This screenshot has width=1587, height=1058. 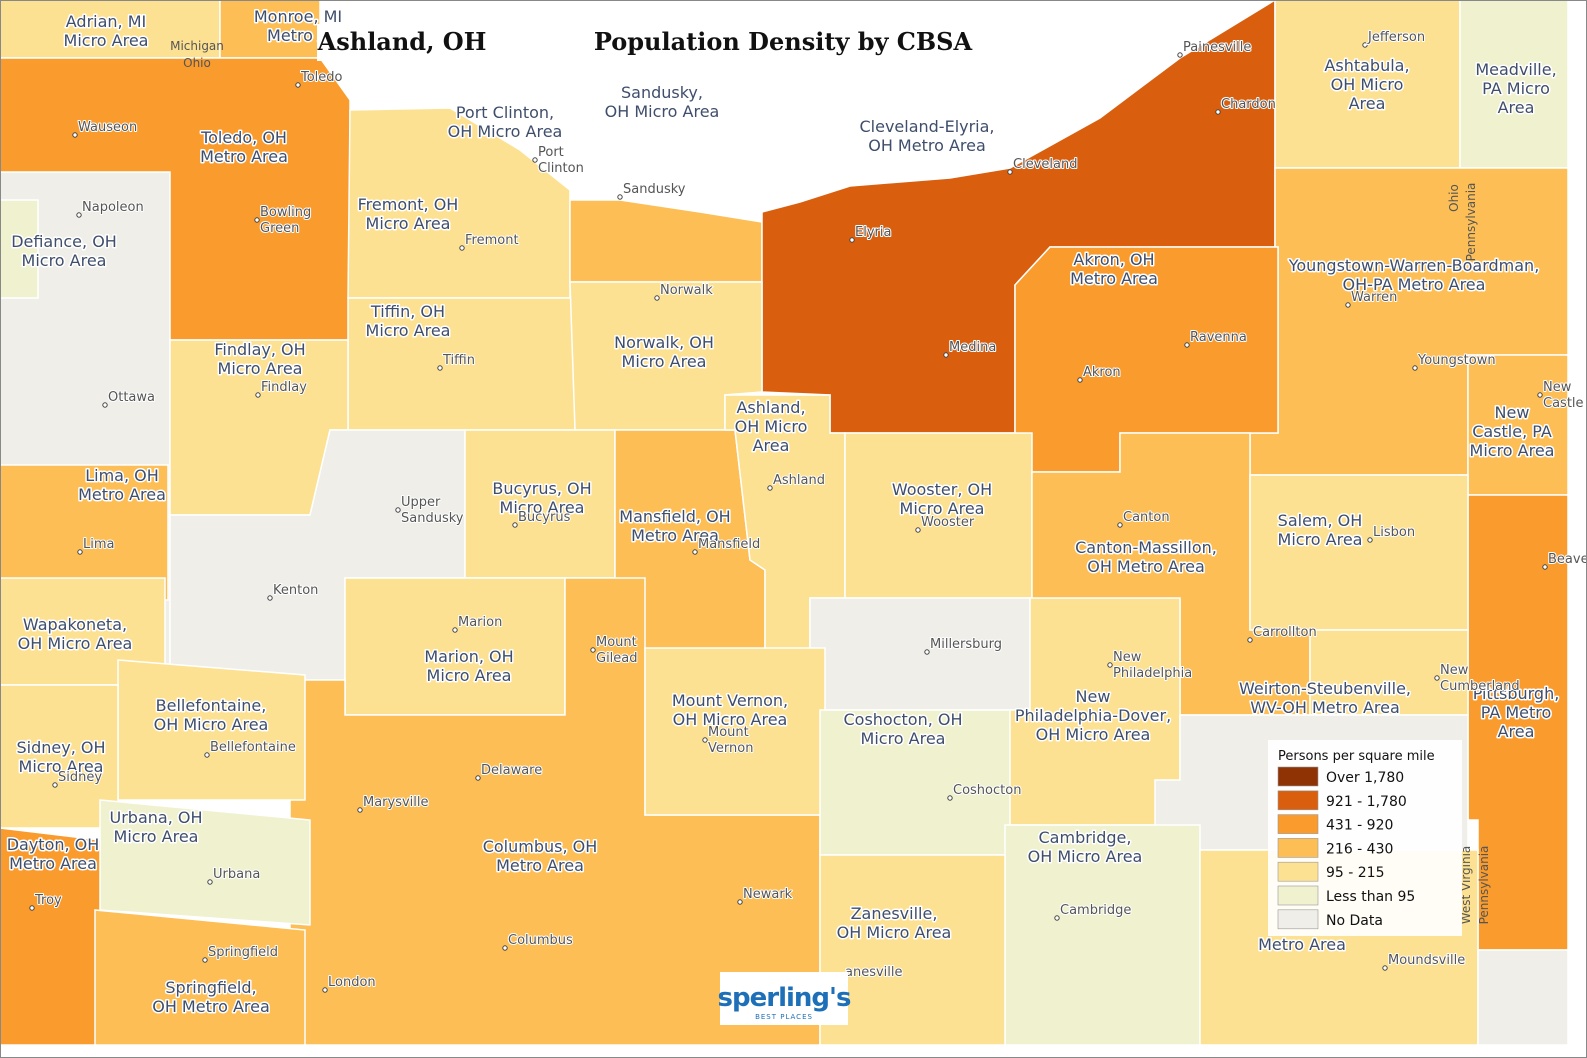 I want to click on city-label-line: Beaver, so click(x=1567, y=559).